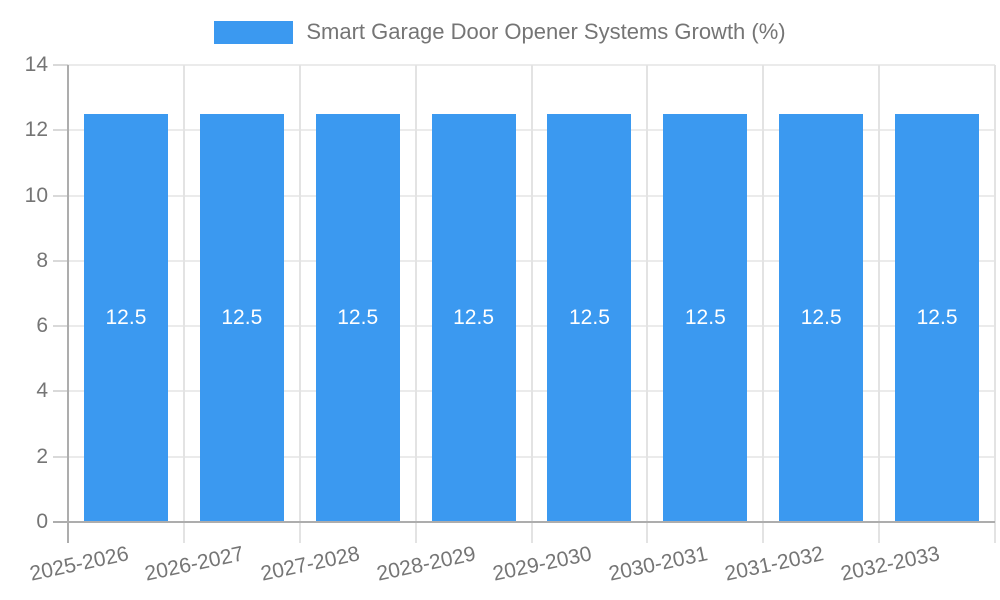 Image resolution: width=1000 pixels, height=600 pixels. I want to click on x-axis-label: 2029-2030, so click(542, 564).